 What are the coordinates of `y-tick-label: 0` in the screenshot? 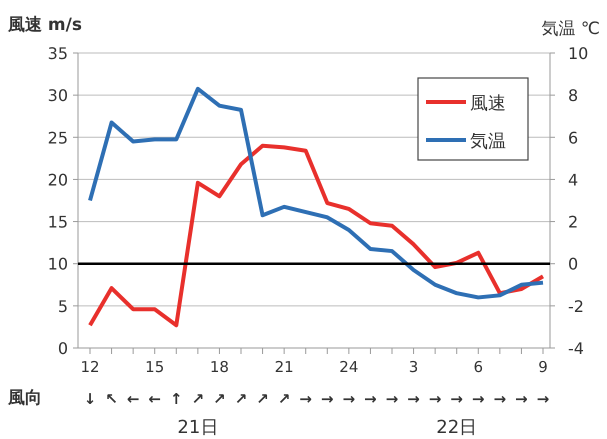 It's located at (63, 348).